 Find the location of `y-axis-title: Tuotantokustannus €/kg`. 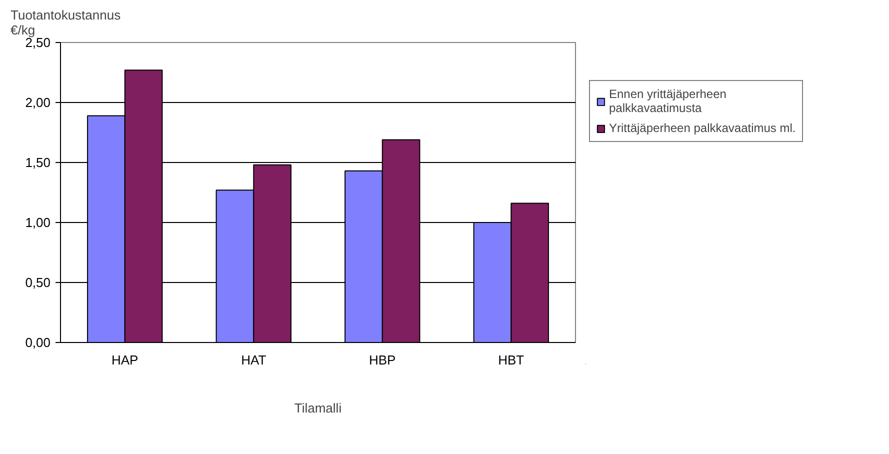

y-axis-title: Tuotantokustannus €/kg is located at coordinates (66, 23).